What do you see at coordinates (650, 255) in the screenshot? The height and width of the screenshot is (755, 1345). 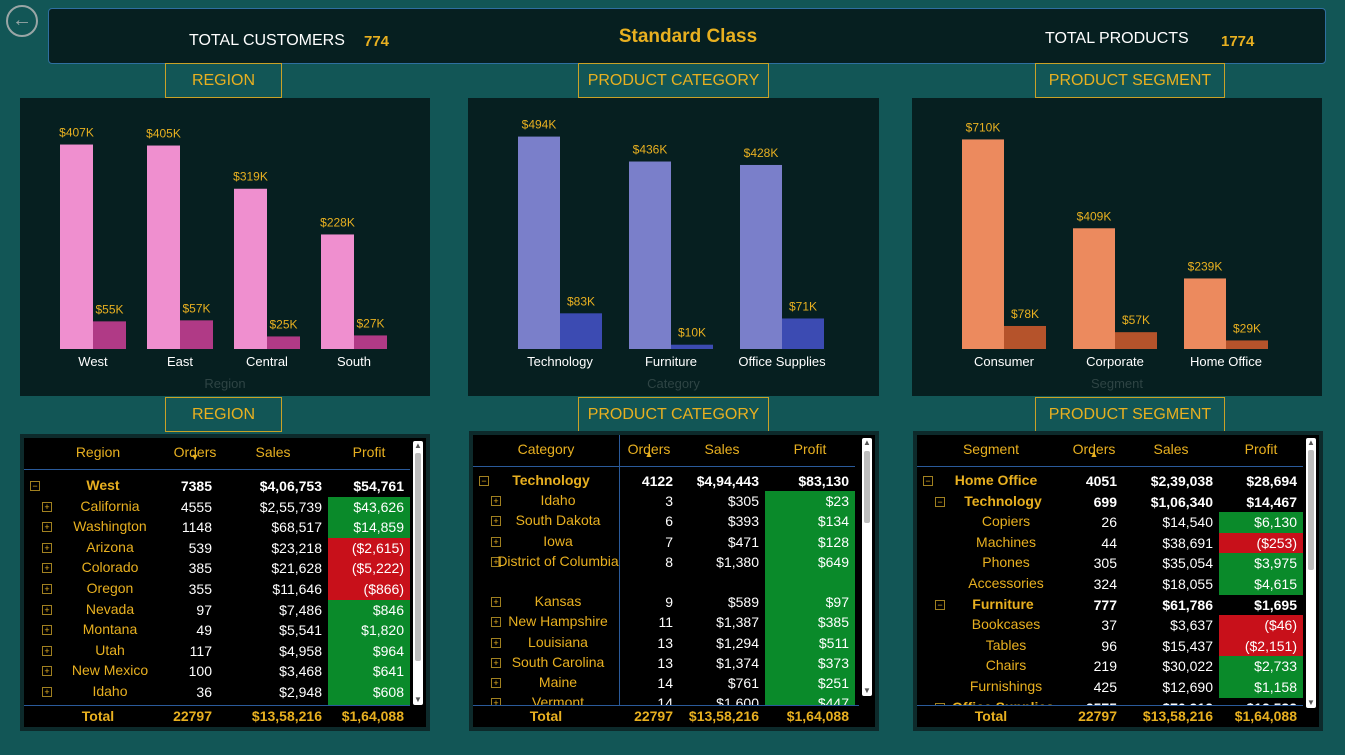 I see `bar-sales-furniture` at bounding box center [650, 255].